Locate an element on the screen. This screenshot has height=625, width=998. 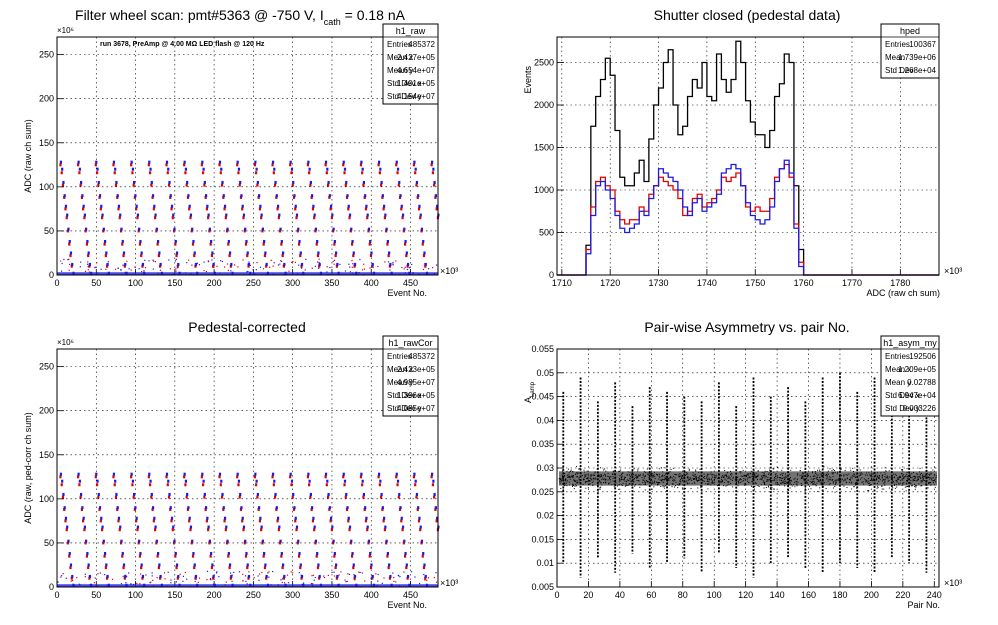
x-exponent: ×10³ is located at coordinates (953, 583).